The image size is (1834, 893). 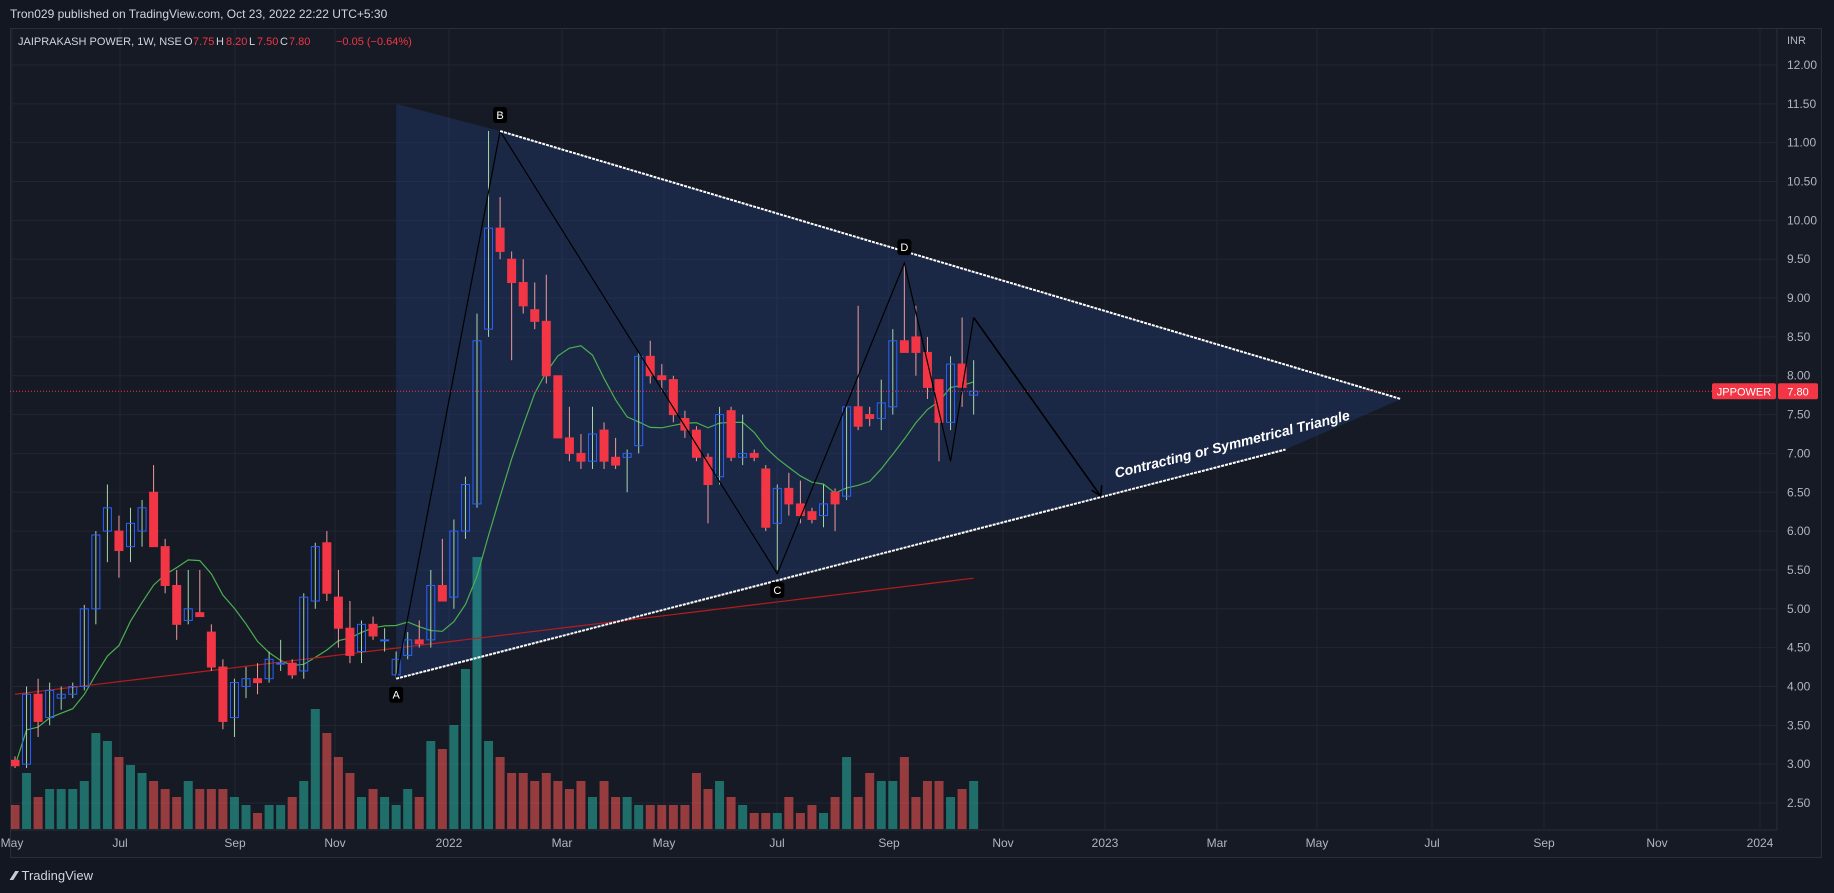 I want to click on x-tick-label: Mar, so click(x=562, y=843).